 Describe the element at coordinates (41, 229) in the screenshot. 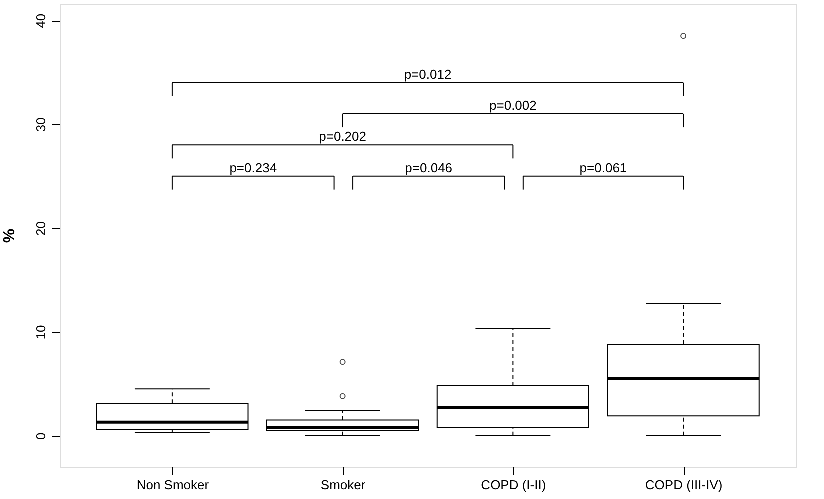

I see `y-tick-label: 20` at that location.